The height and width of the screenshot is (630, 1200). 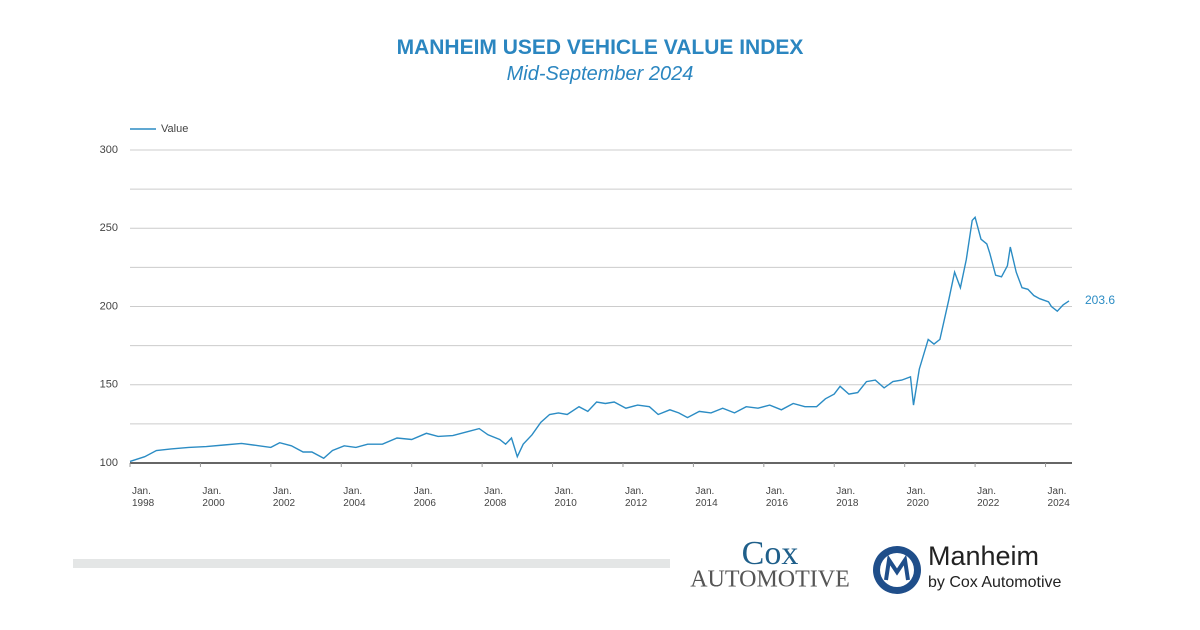 What do you see at coordinates (174, 129) in the screenshot?
I see `legend-label: Value` at bounding box center [174, 129].